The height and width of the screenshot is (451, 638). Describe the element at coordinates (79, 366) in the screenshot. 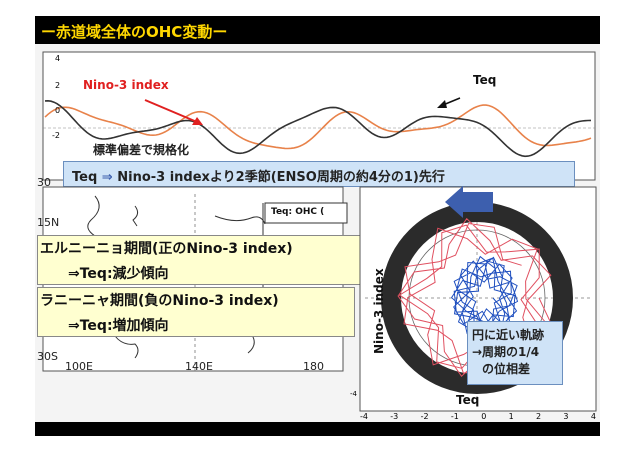

I see `lon-label-0: 100E` at that location.